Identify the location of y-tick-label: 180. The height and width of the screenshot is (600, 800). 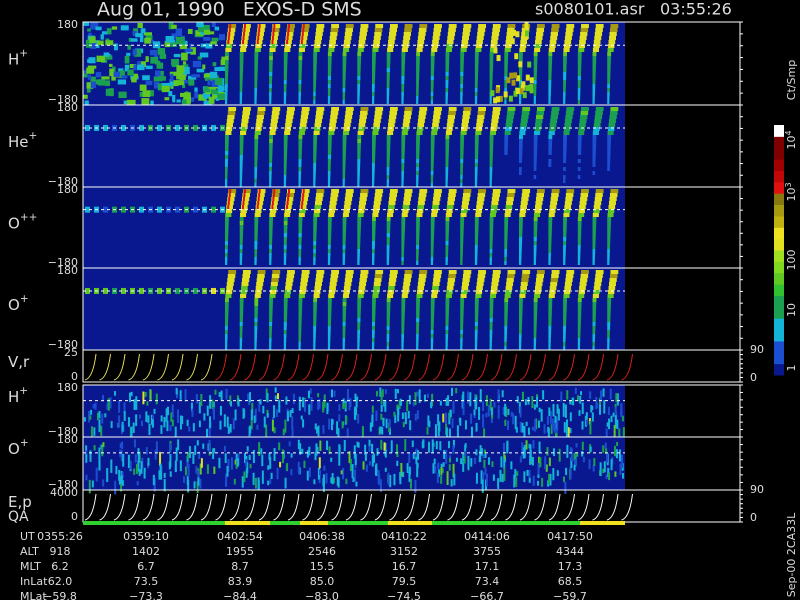
(67, 189).